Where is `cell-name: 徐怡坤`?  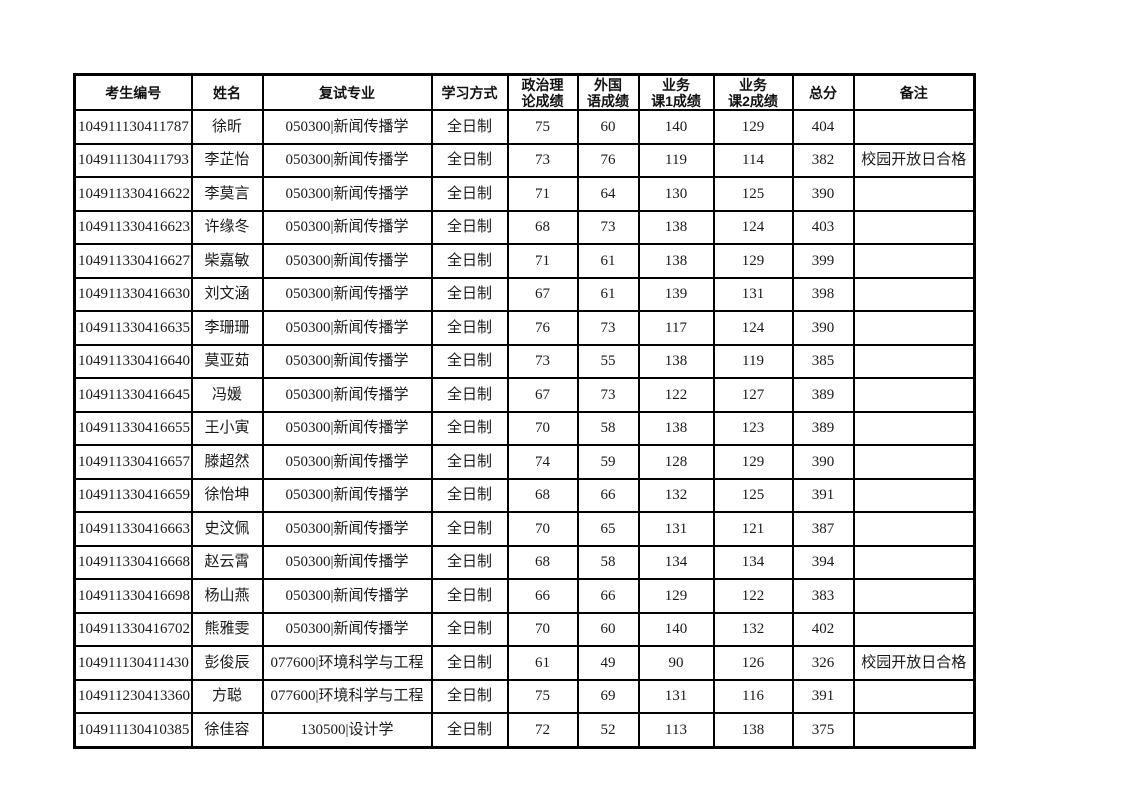 cell-name: 徐怡坤 is located at coordinates (227, 495).